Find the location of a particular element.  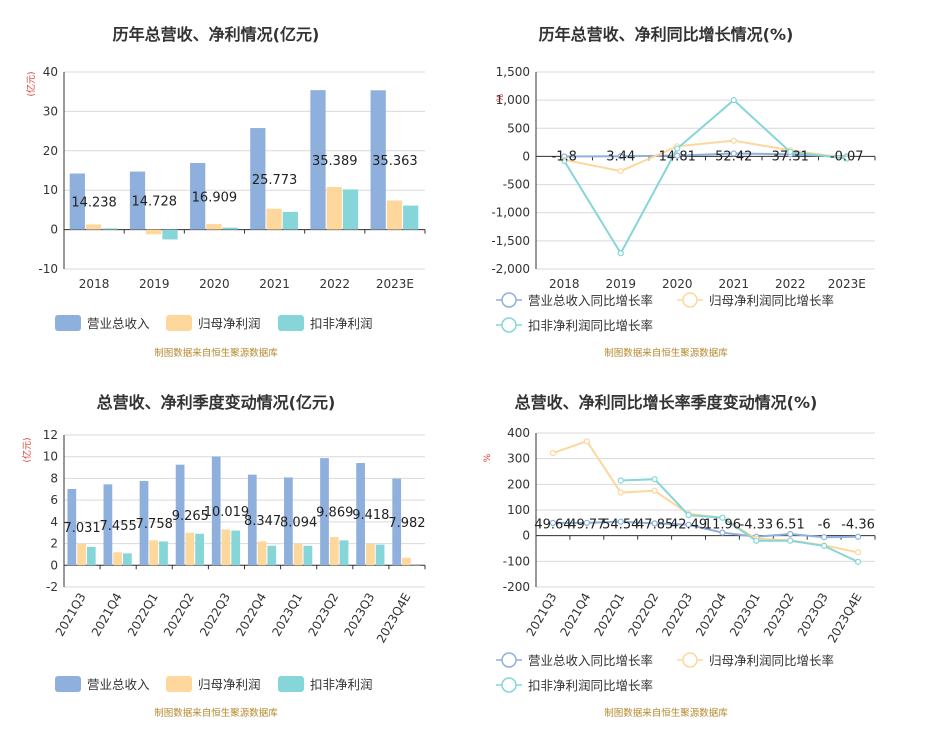

y-tick-label: 20 is located at coordinates (50, 151).